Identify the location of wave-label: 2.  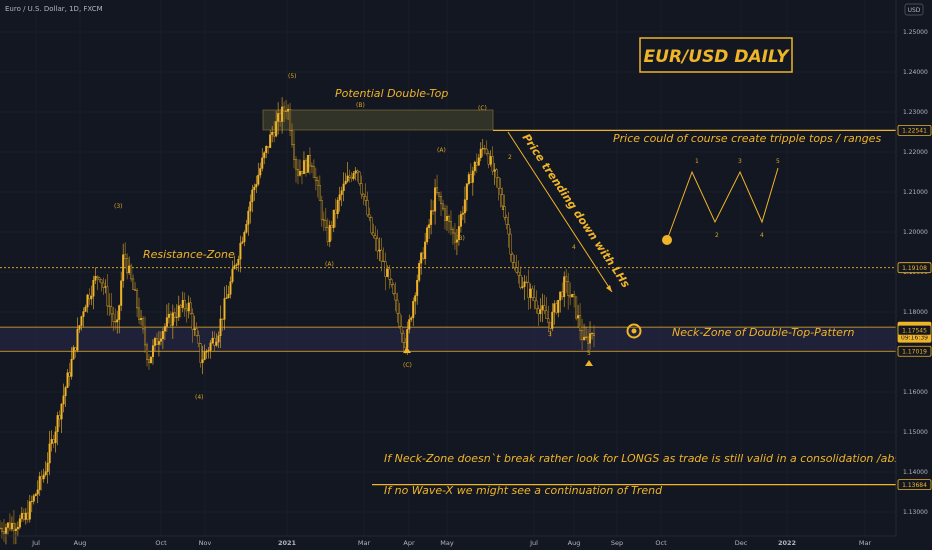
(510, 157).